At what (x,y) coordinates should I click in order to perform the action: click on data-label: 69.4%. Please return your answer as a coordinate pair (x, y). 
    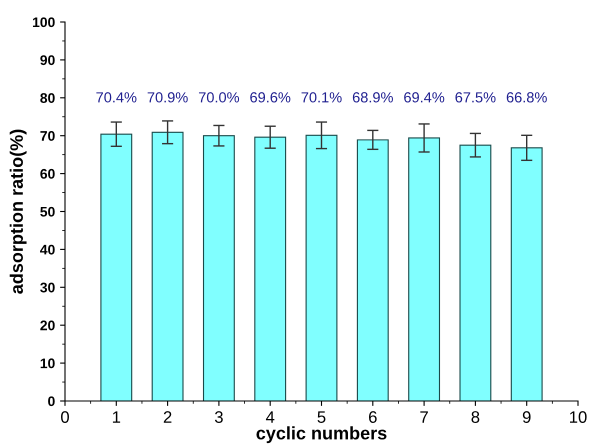
    Looking at the image, I should click on (424, 97).